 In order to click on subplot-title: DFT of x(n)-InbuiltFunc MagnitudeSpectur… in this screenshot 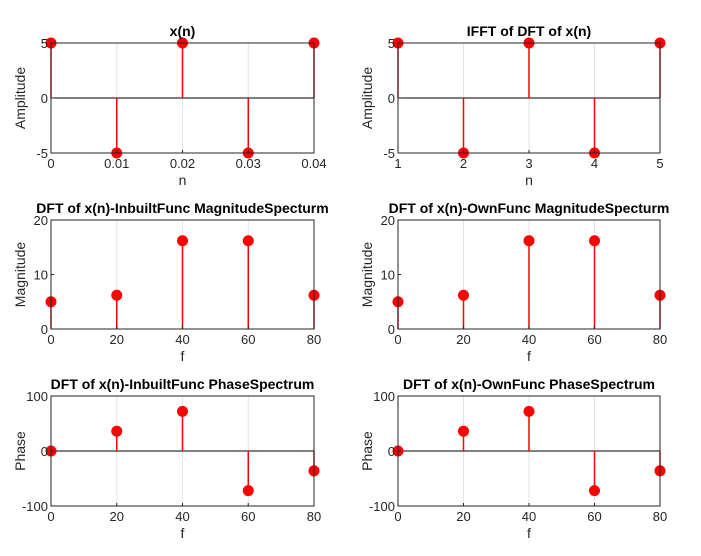, I will do `click(182, 208)`.